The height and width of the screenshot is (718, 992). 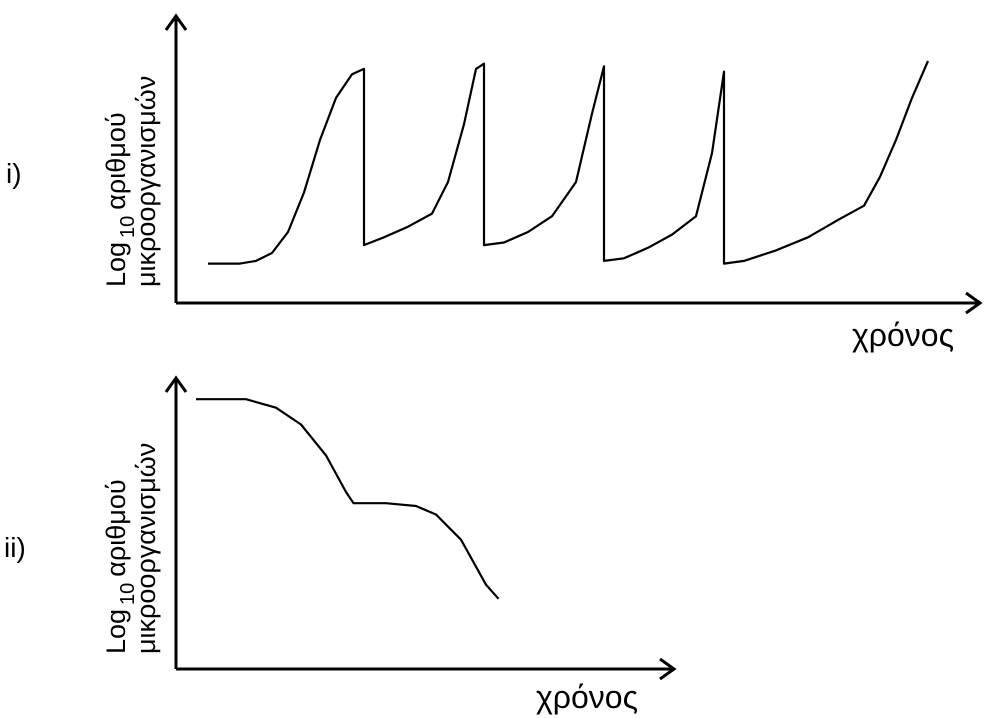 I want to click on x-axis-label-2: χρόνος, so click(x=587, y=697).